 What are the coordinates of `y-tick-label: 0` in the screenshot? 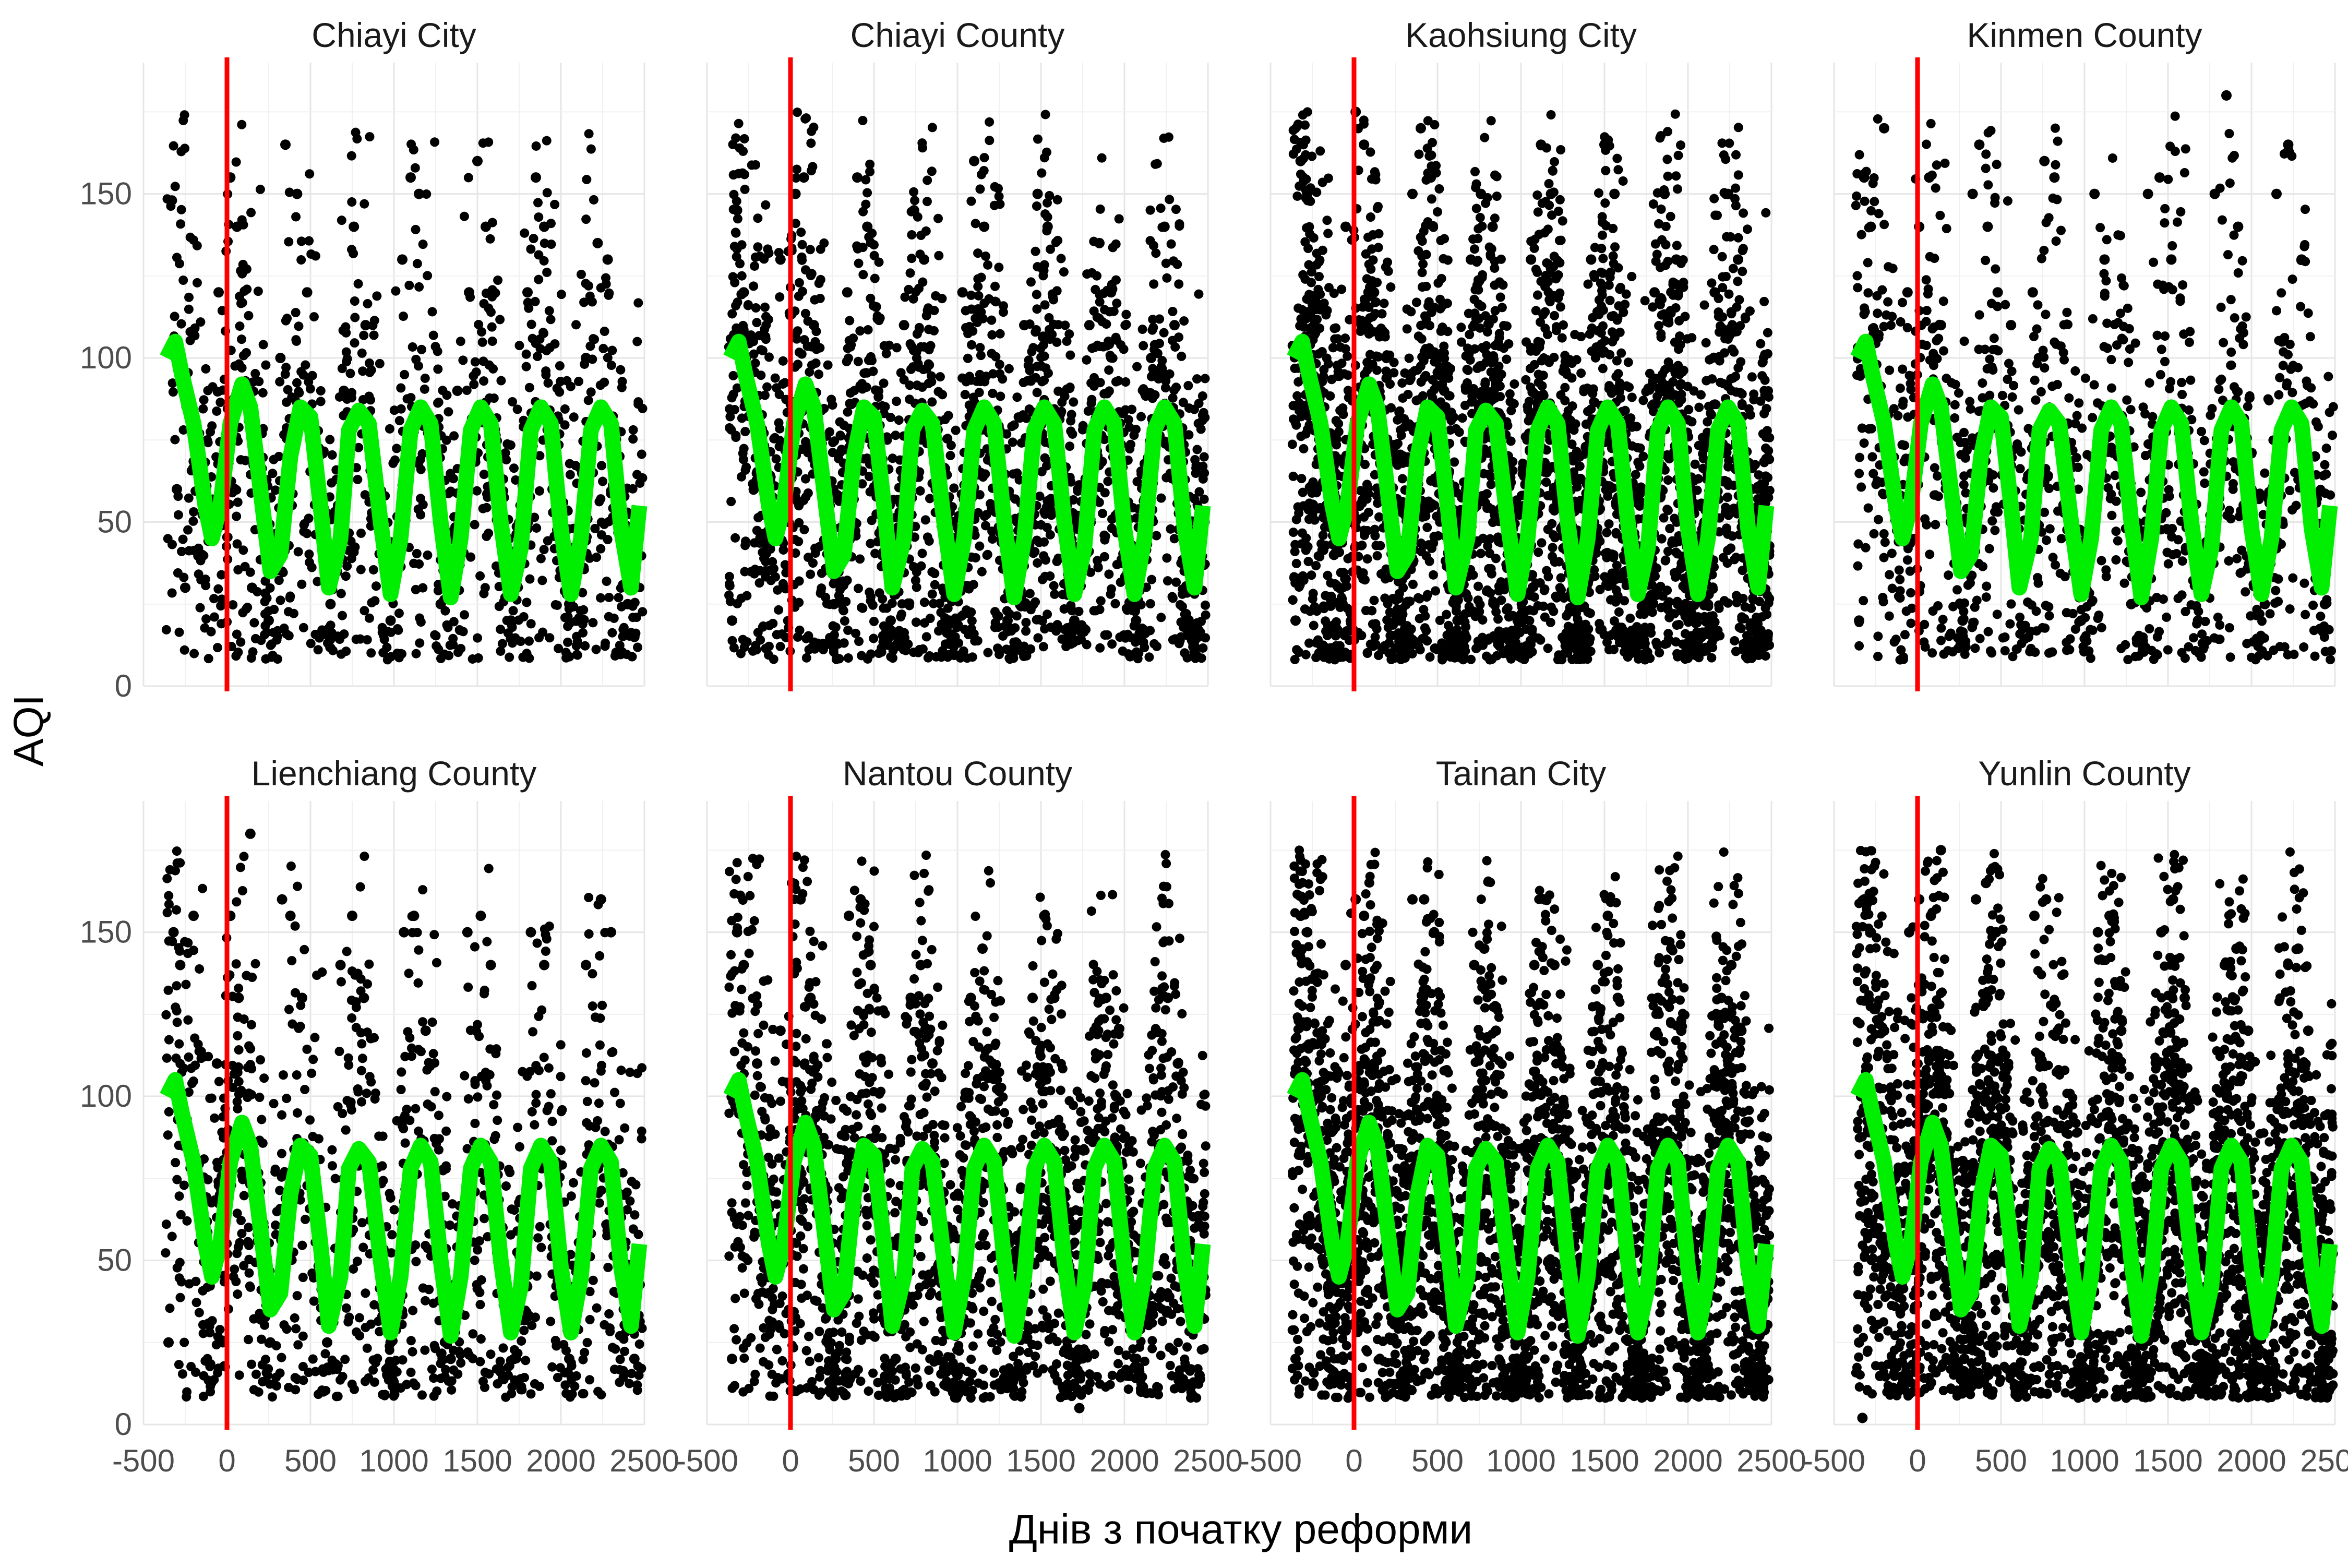 It's located at (123, 685).